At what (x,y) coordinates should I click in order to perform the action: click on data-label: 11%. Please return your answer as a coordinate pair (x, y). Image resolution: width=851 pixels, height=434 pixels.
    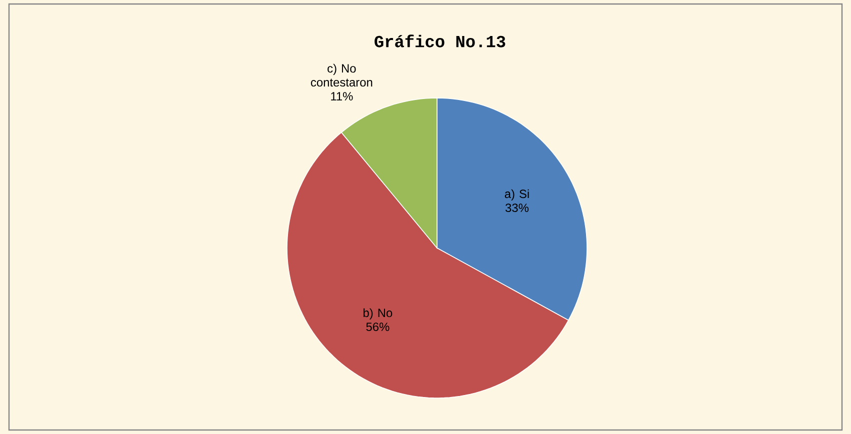
    Looking at the image, I should click on (342, 96).